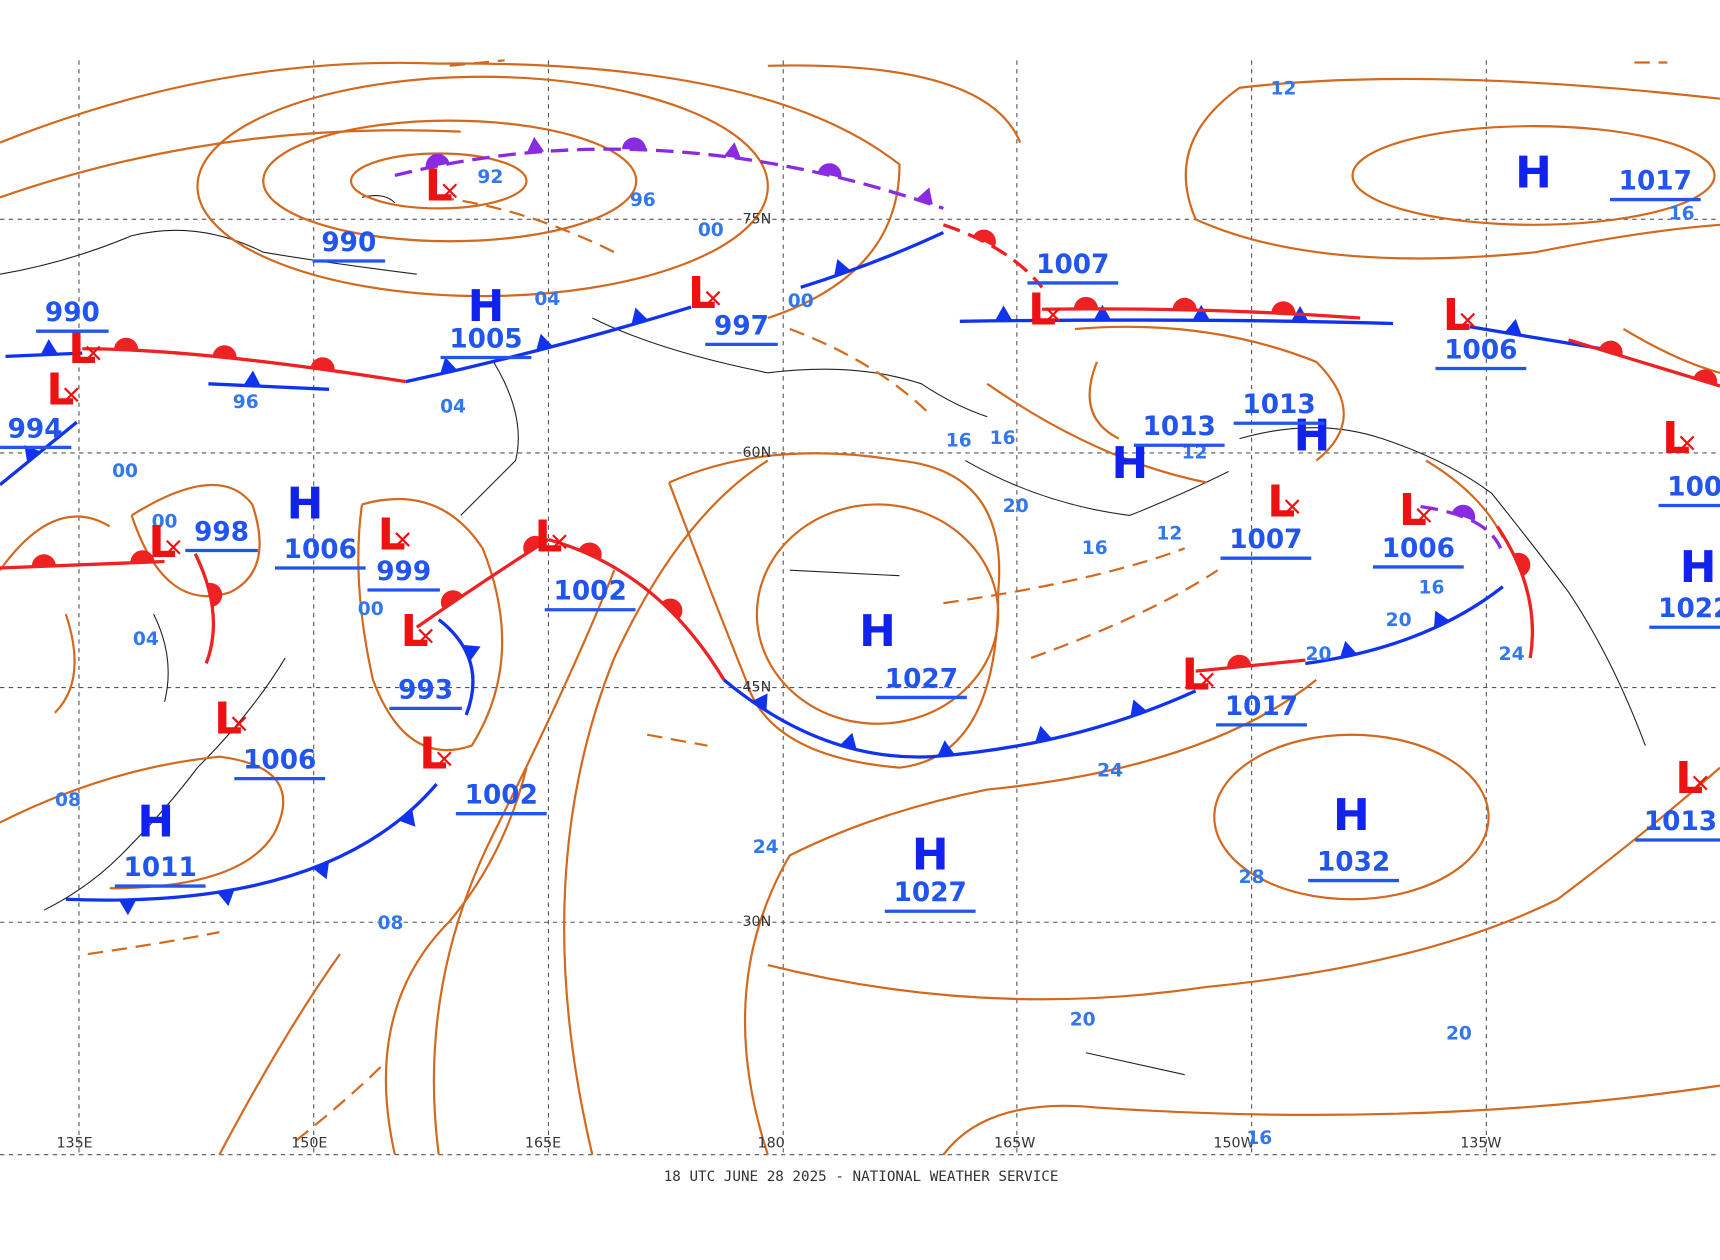 This screenshot has height=1260, width=1720. Describe the element at coordinates (72, 313) in the screenshot. I see `central-pressure: 990` at that location.